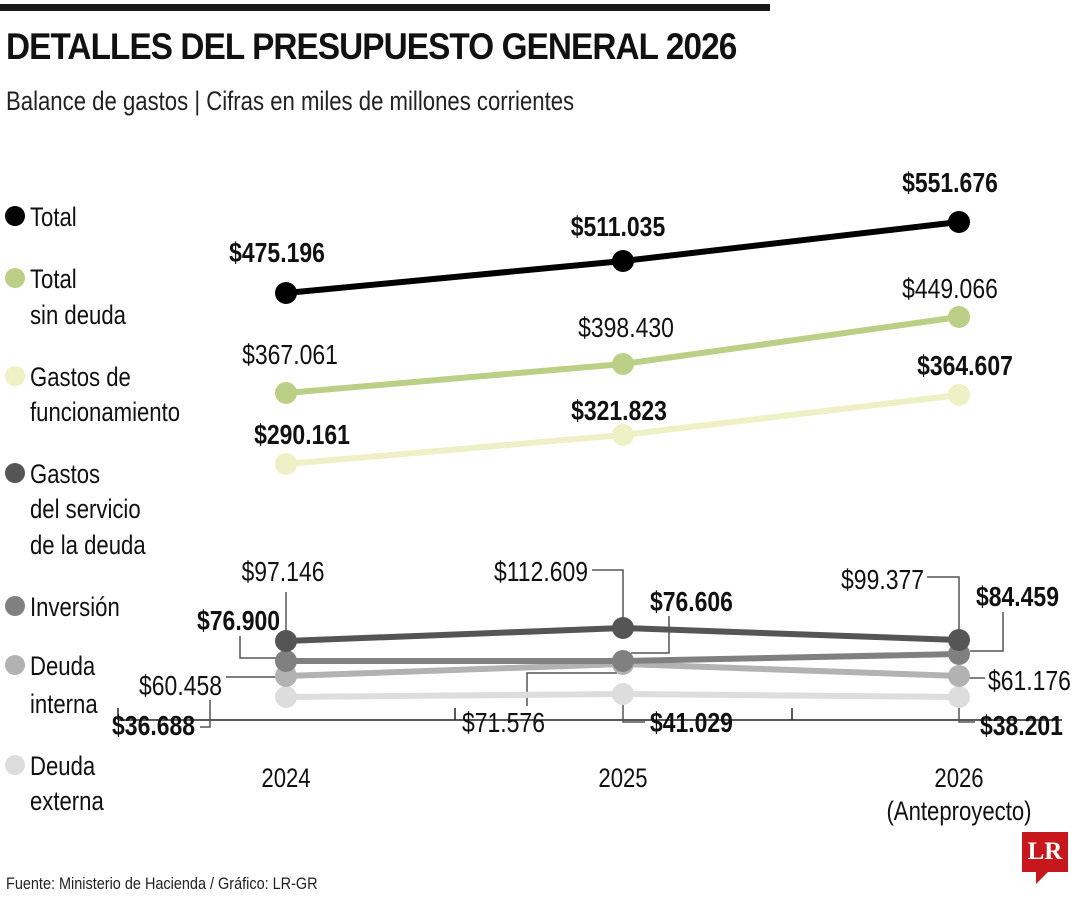  I want to click on data-label: $475.196, so click(277, 253).